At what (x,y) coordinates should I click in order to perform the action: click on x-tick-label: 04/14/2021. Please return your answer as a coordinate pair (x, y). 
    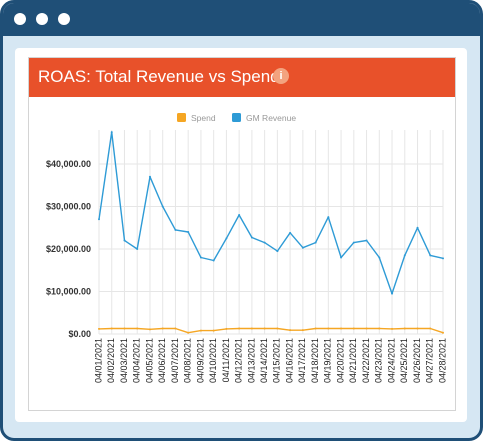
    Looking at the image, I should click on (264, 360).